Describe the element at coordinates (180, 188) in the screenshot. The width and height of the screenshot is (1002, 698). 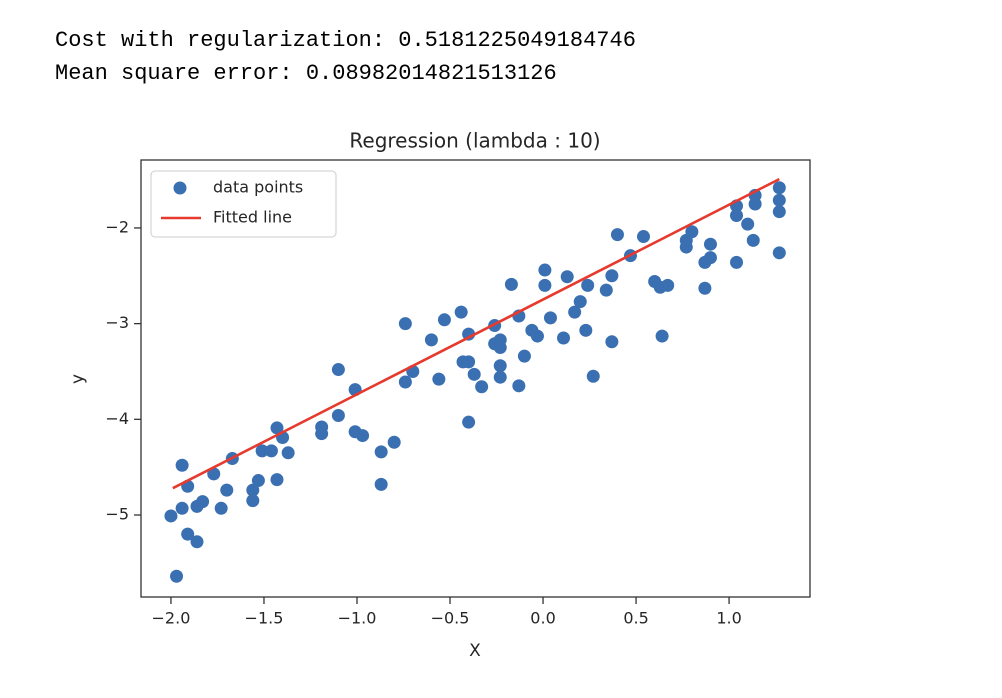
I see `legend-swatch` at that location.